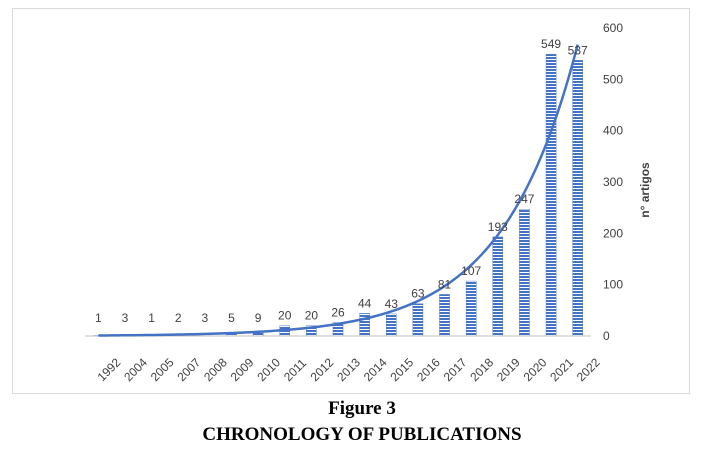  What do you see at coordinates (613, 131) in the screenshot?
I see `y-tick-label-400: 400` at bounding box center [613, 131].